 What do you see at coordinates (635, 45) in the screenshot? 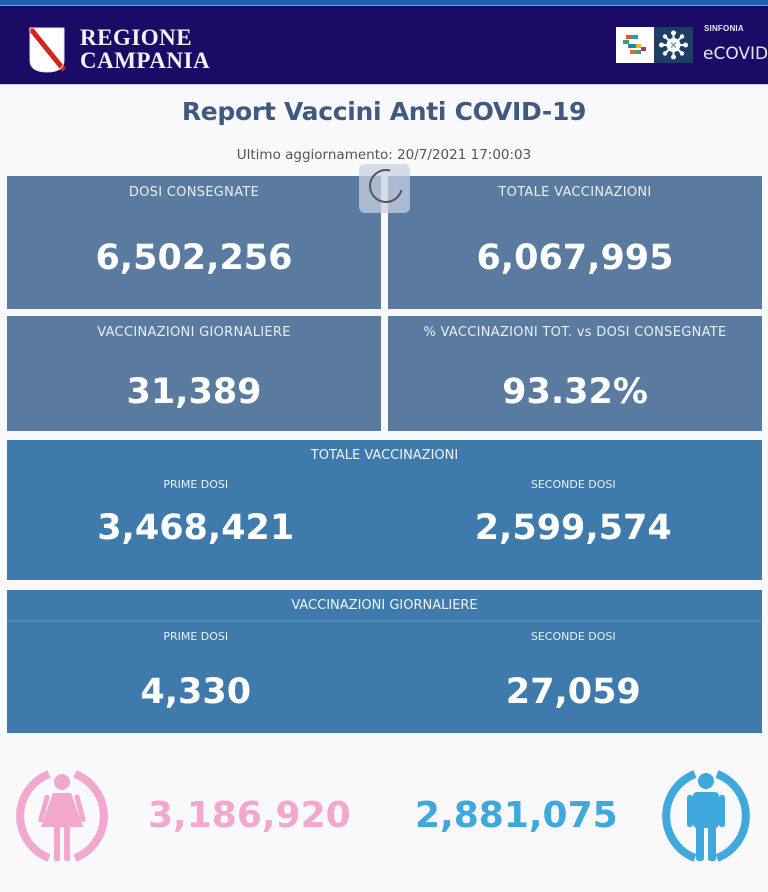
I see `sinfonia-logo-icon` at bounding box center [635, 45].